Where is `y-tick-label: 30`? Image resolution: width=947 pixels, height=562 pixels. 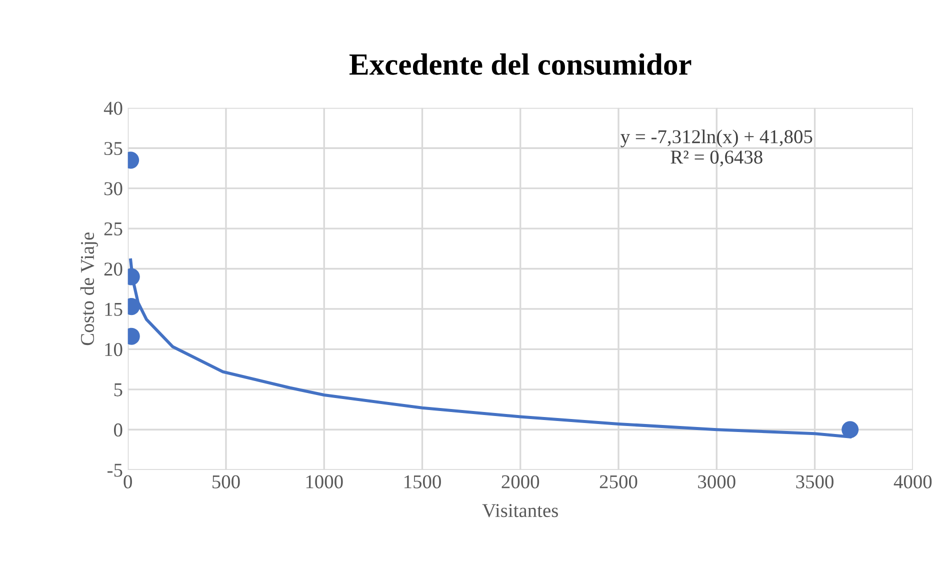
y-tick-label: 30 is located at coordinates (113, 189).